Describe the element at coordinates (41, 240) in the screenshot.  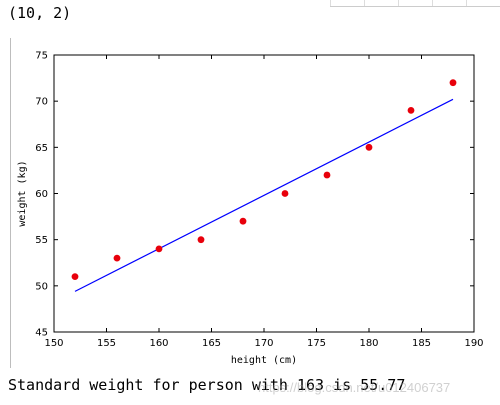
I see `y-tick-label: 55` at that location.